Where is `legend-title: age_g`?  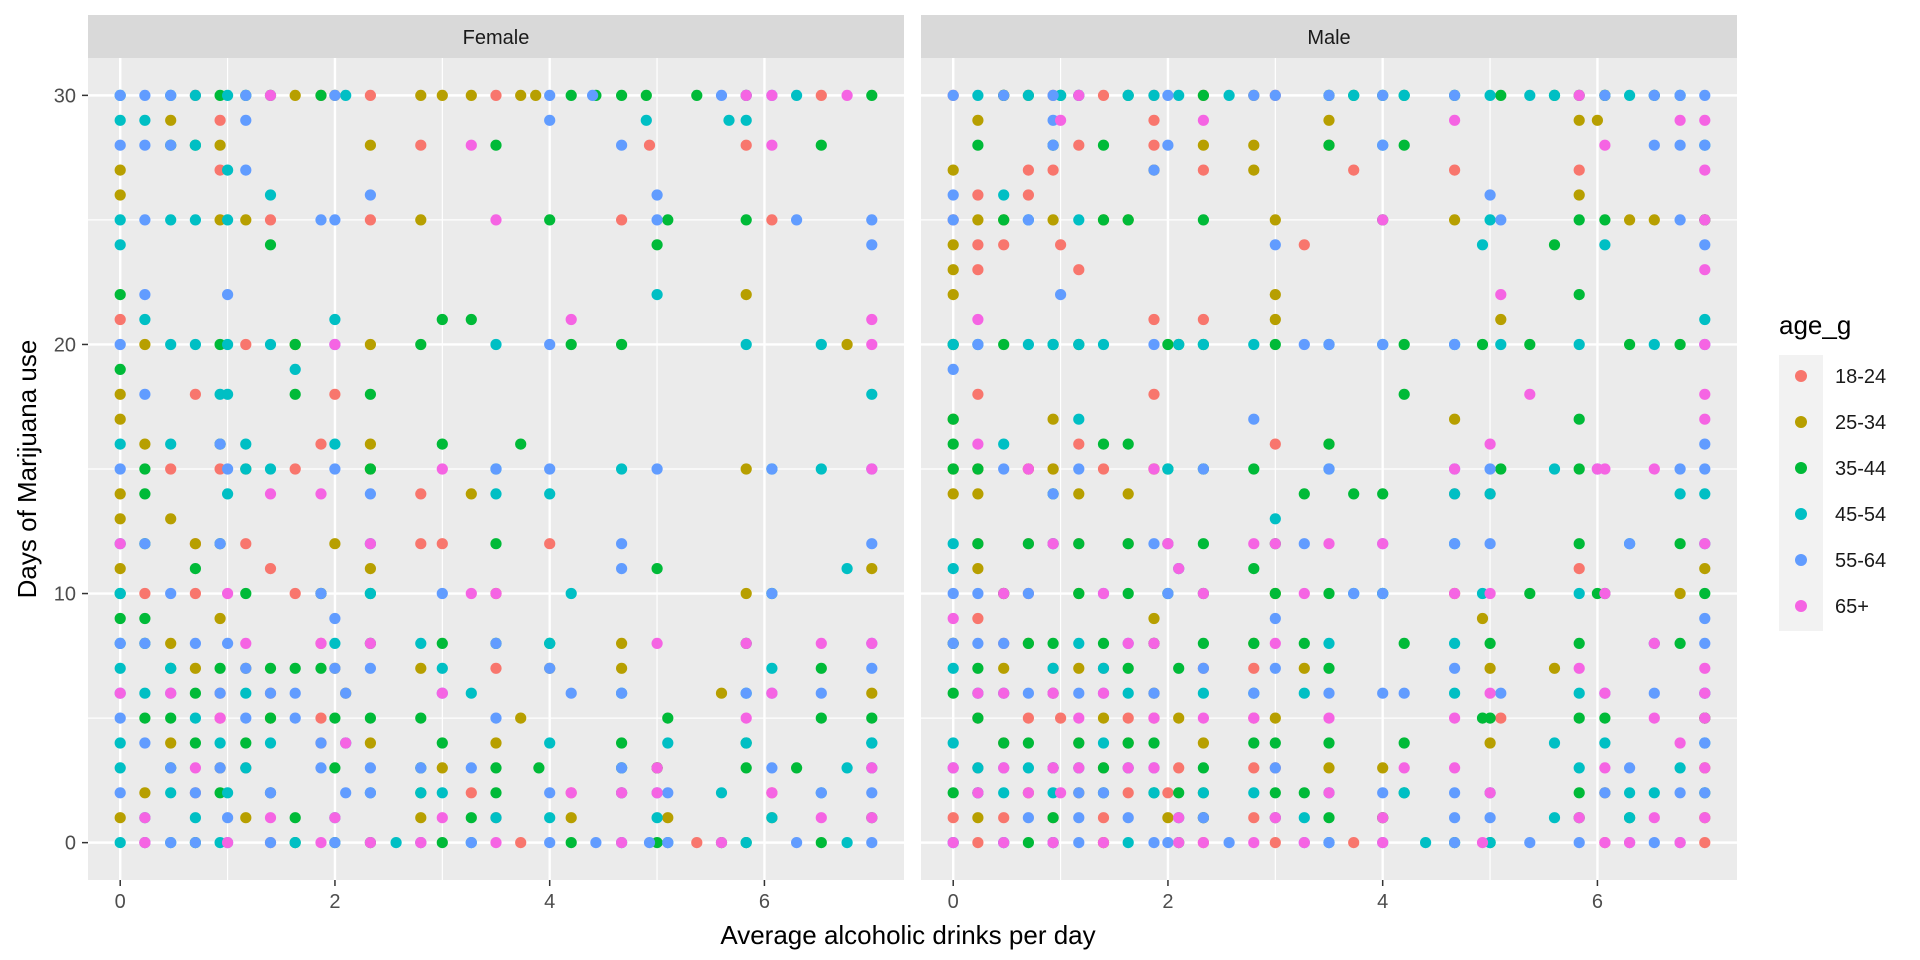
legend-title: age_g is located at coordinates (1815, 325).